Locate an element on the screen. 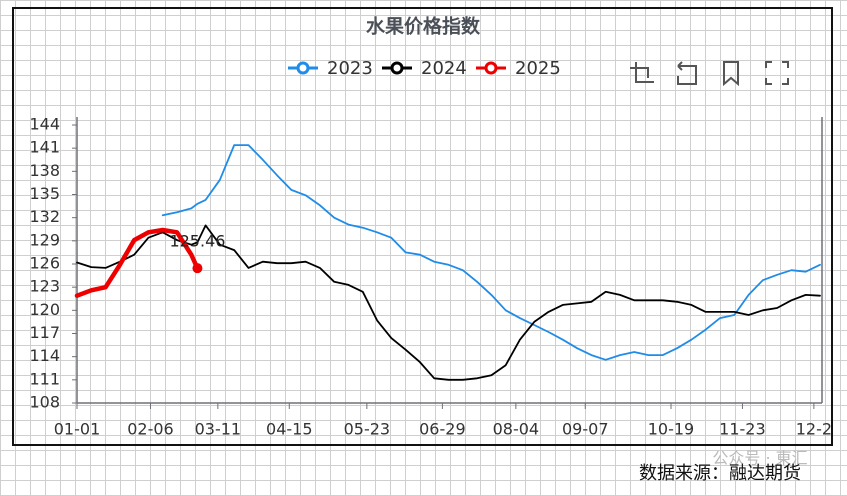  watermark: 公众号 · 東汇 is located at coordinates (759, 458).